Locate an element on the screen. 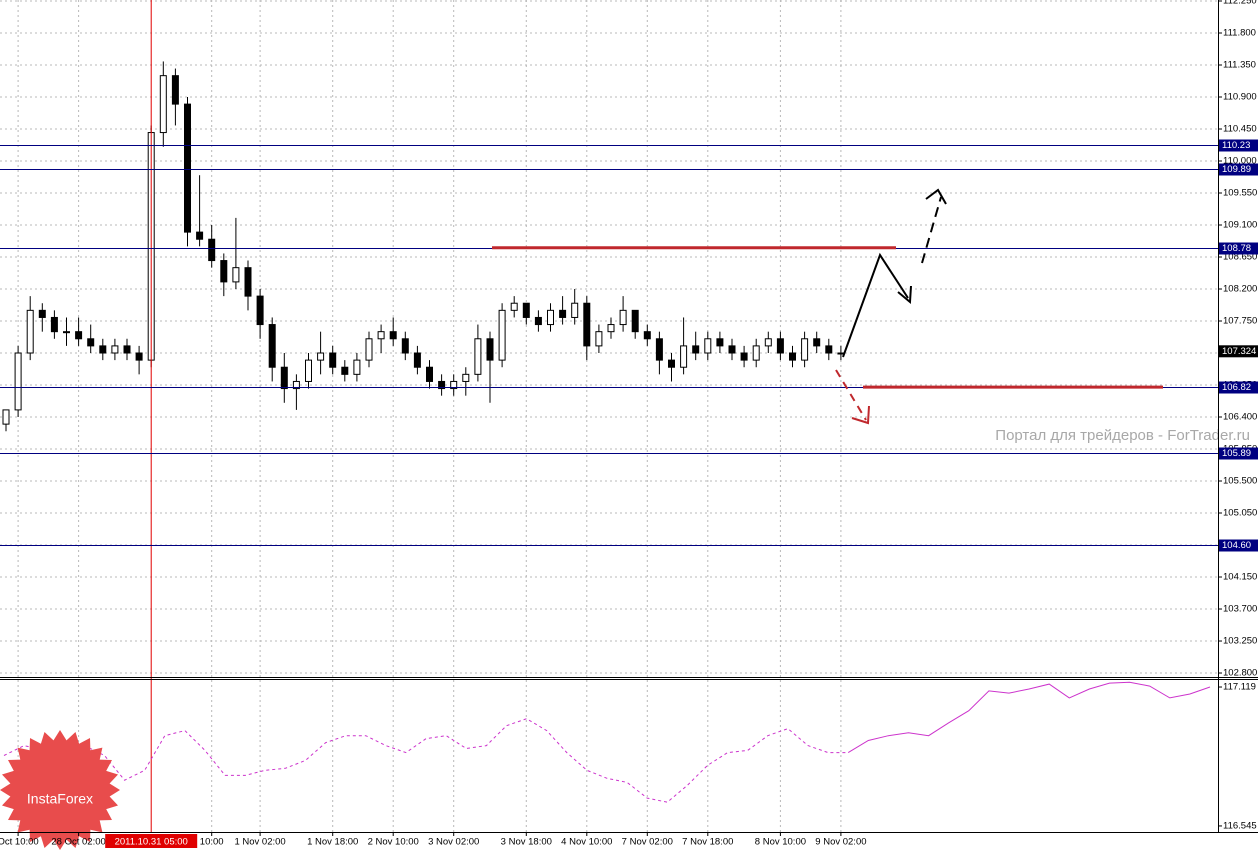 The image size is (1258, 850). y-tick-label: 108.200 is located at coordinates (1240, 289).